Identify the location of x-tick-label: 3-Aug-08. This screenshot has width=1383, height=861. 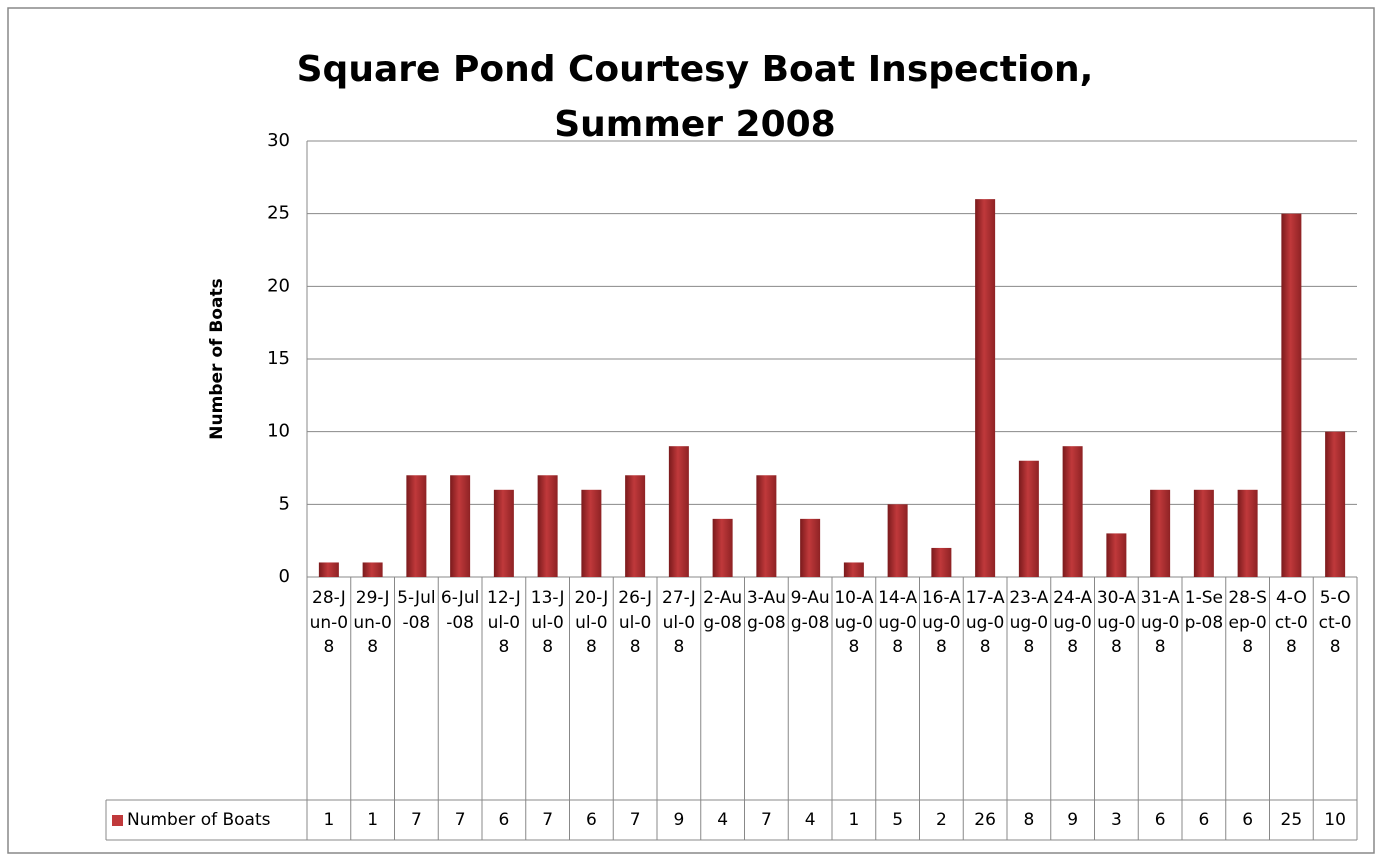
(766, 610).